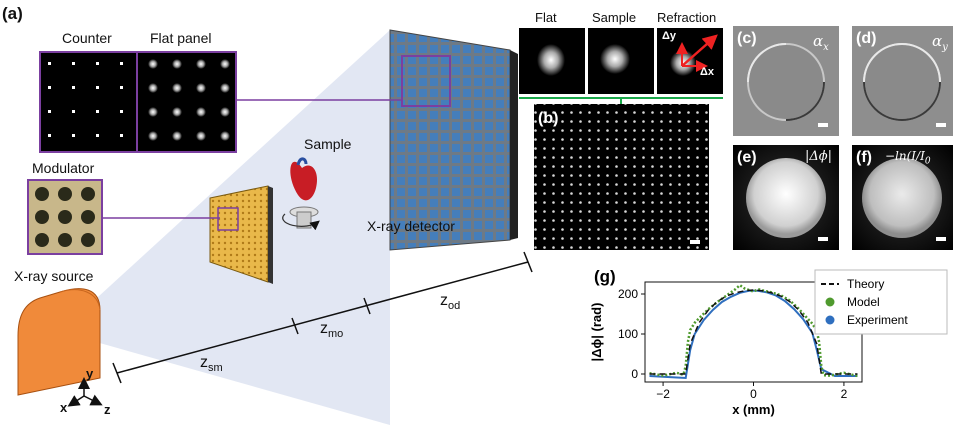 The image size is (953, 426). I want to click on panel-e-scalebar, so click(823, 239).